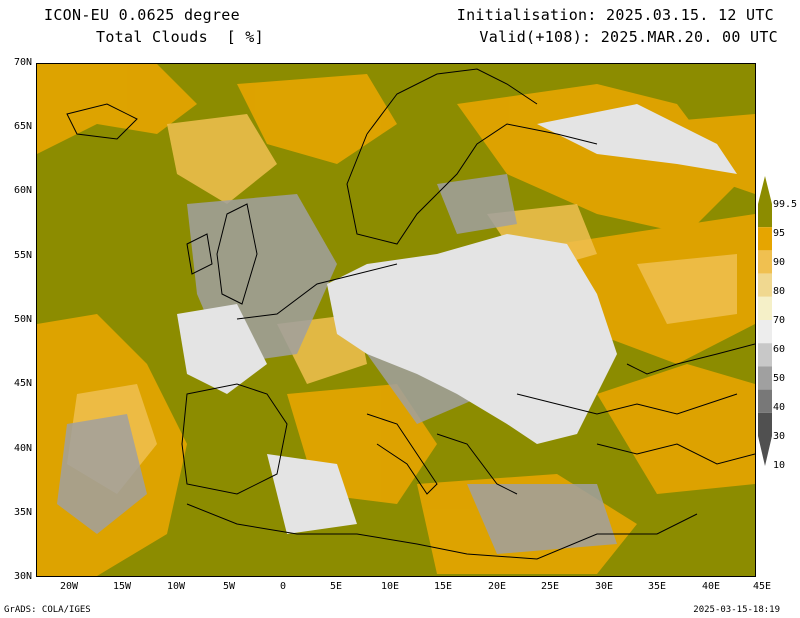  I want to click on lon-label: 20E, so click(497, 586).